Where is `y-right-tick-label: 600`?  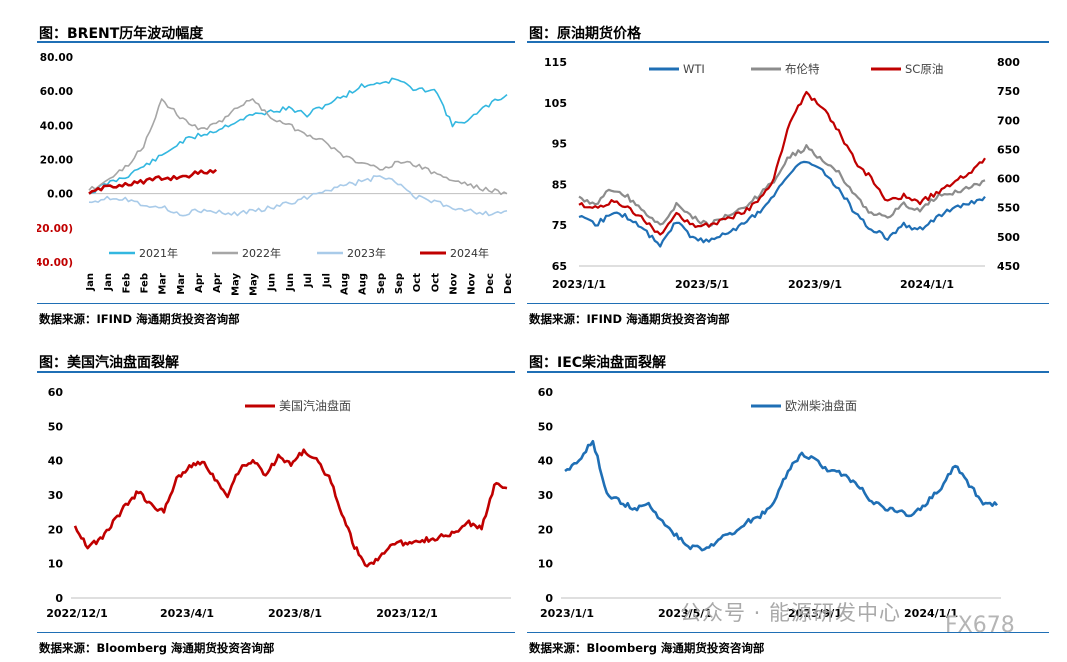
y-right-tick-label: 600 is located at coordinates (1008, 179).